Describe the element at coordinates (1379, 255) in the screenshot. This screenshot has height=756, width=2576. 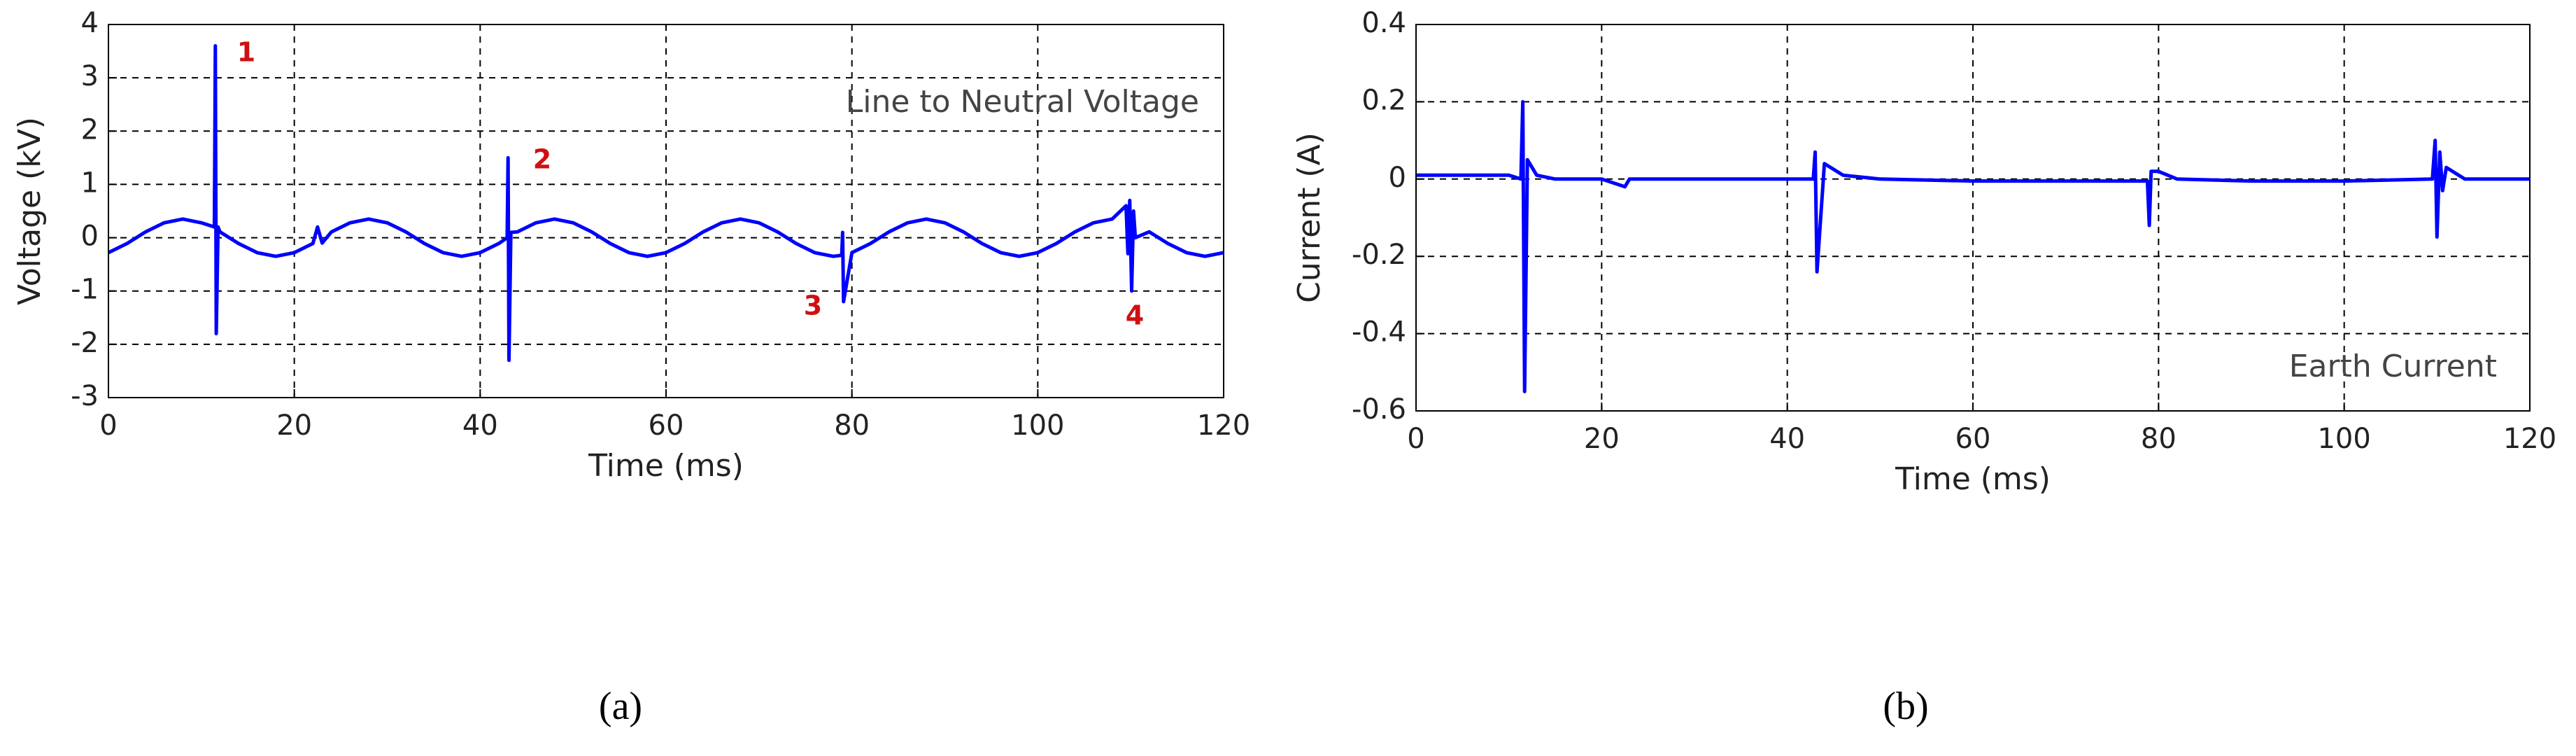
I see `y-tick-label: -0.2` at that location.